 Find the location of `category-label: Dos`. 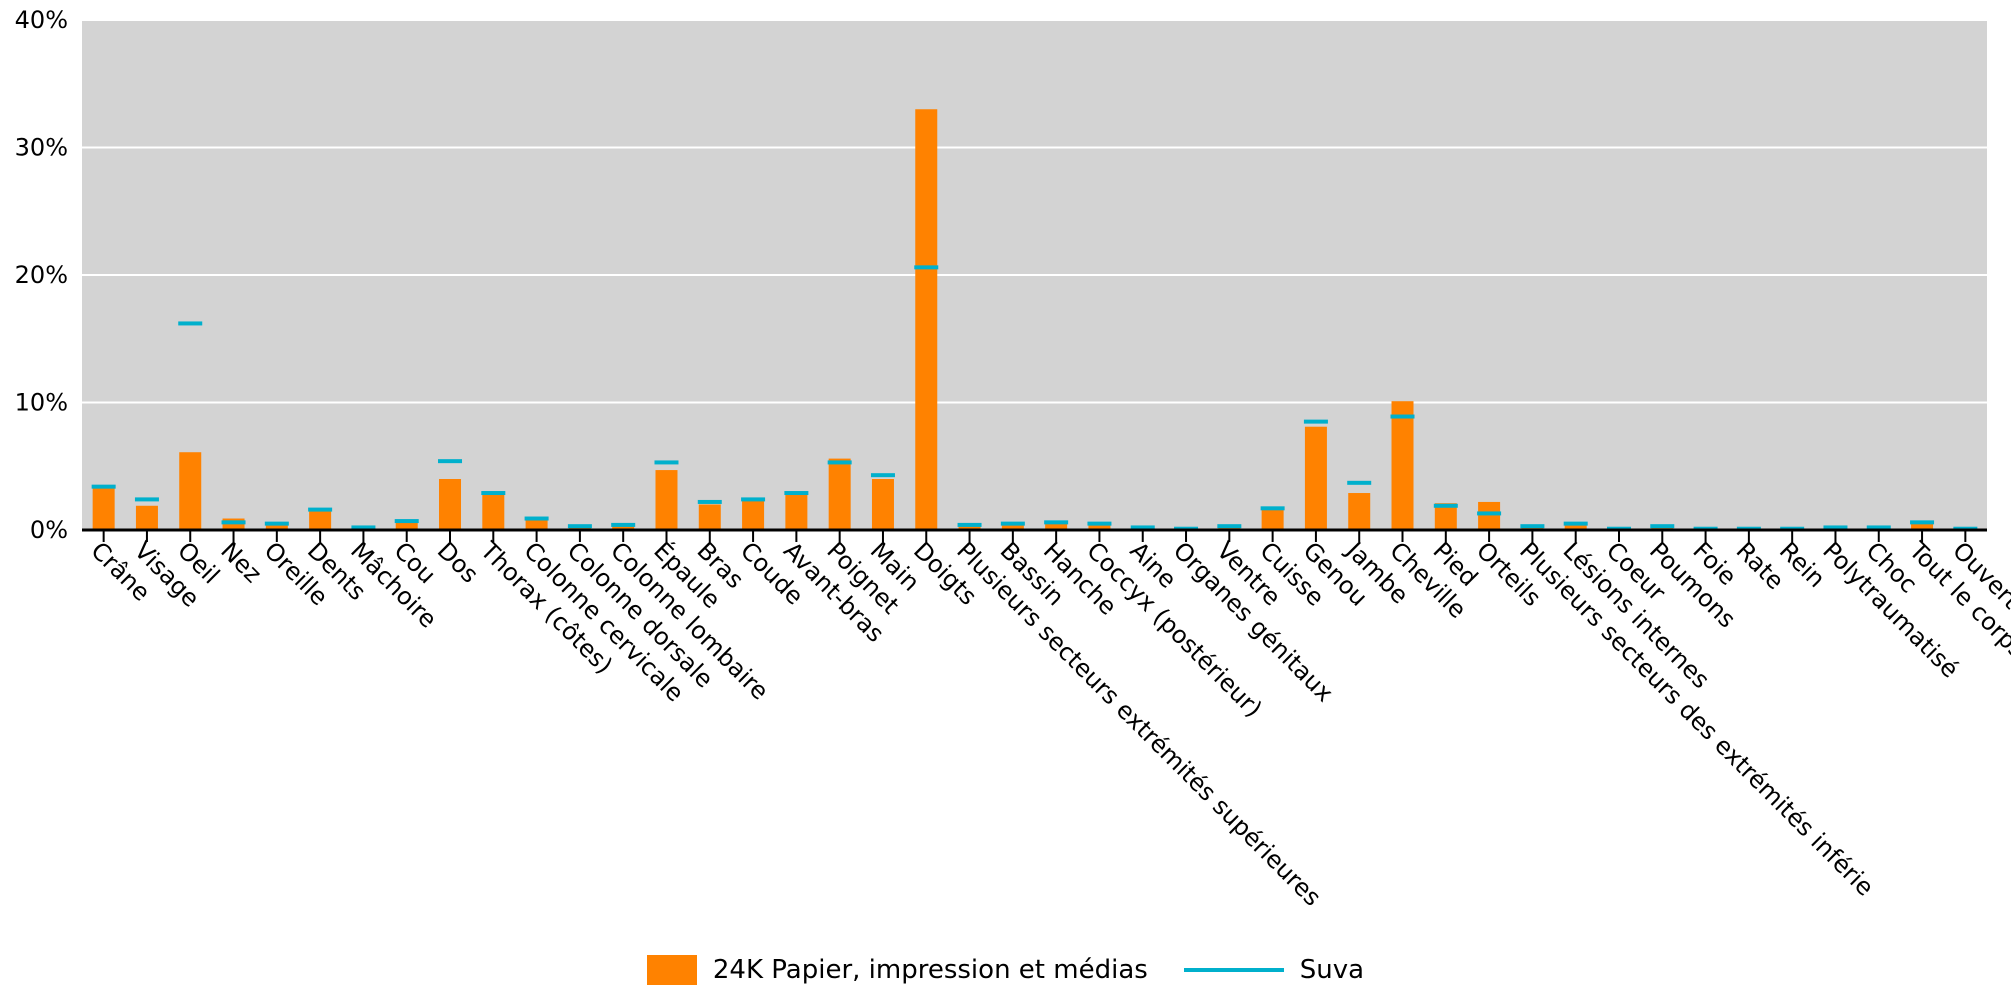

category-label: Dos is located at coordinates (458, 562).